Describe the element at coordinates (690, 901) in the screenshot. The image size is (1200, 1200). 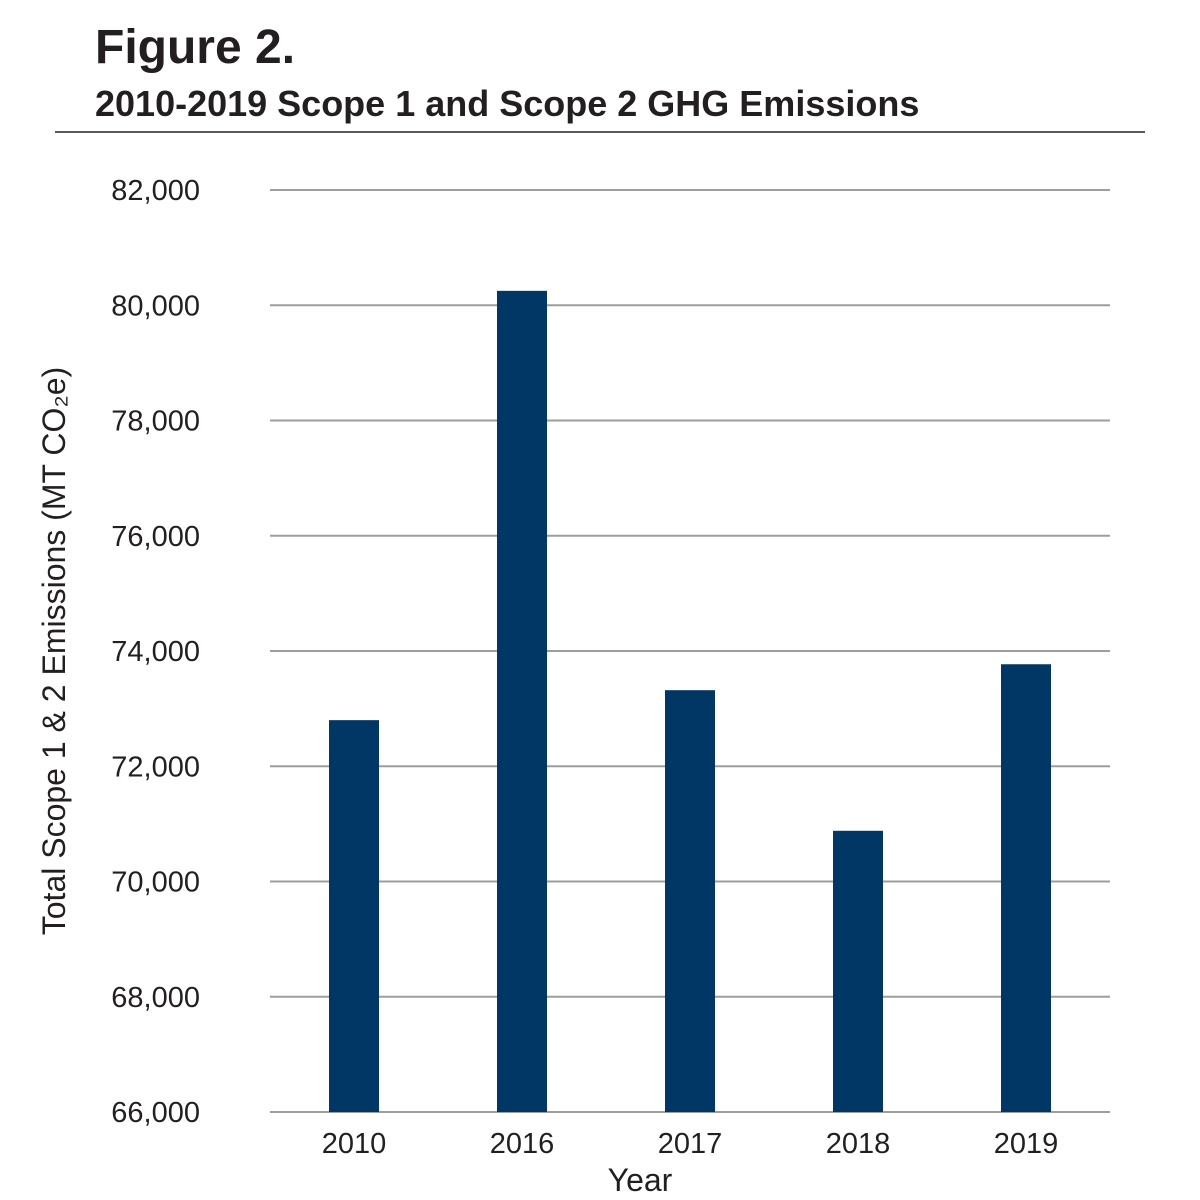
I see `bar-2017` at that location.